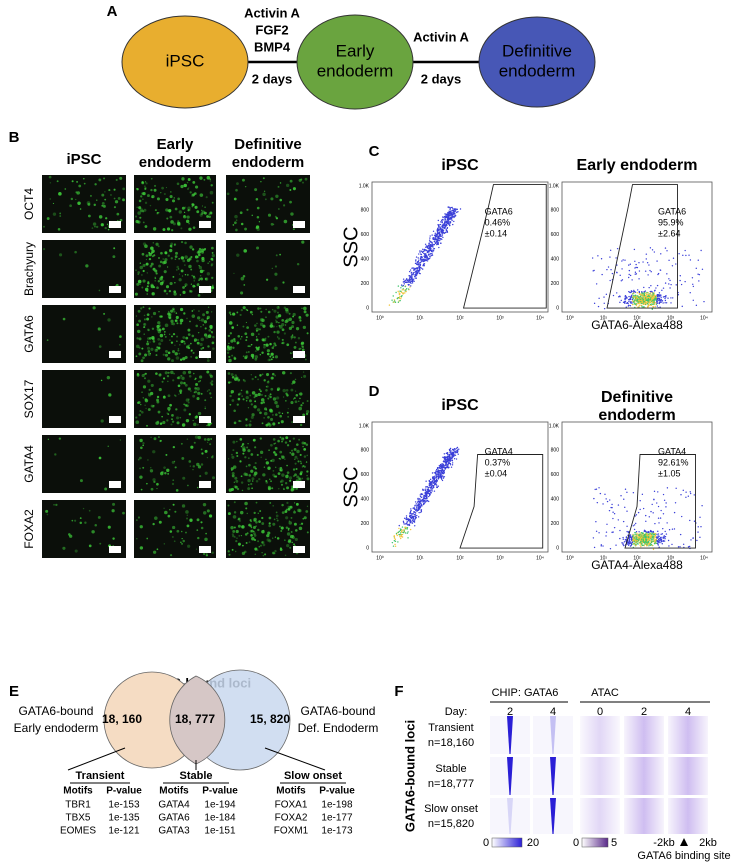 The image size is (736, 862). I want to click on column-title: endoderm, so click(268, 162).